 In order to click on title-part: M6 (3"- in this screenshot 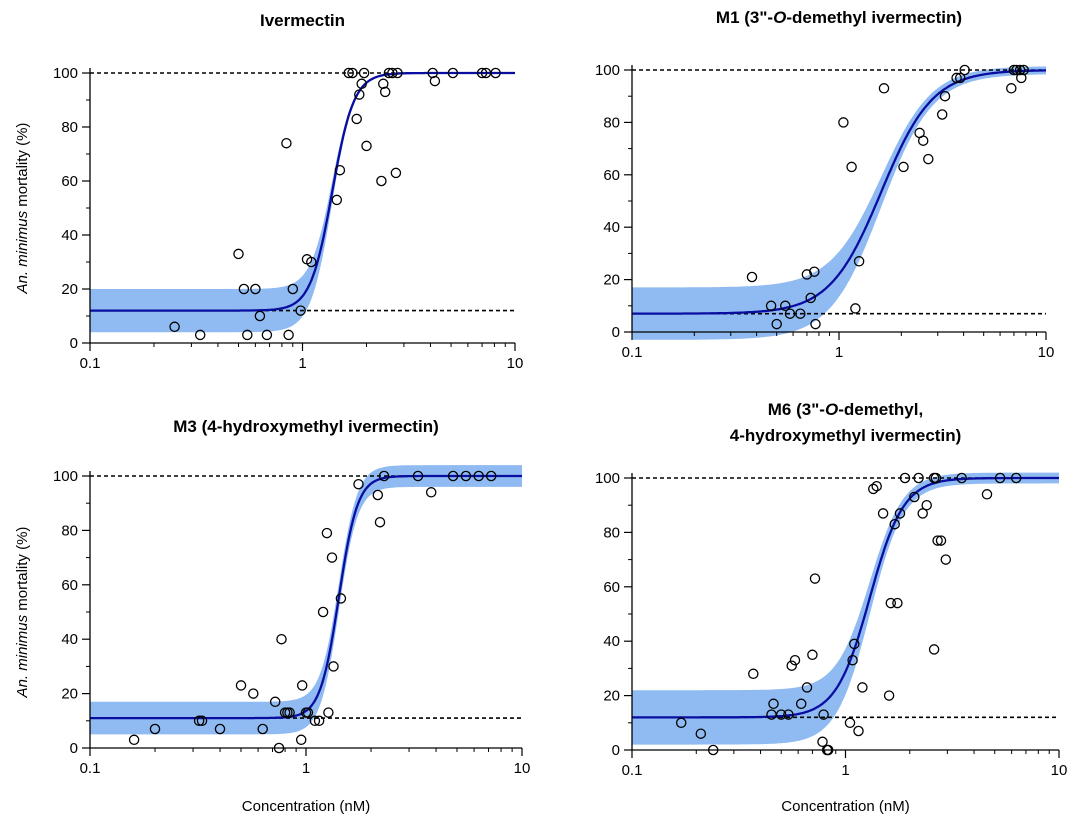, I will do `click(796, 409)`.